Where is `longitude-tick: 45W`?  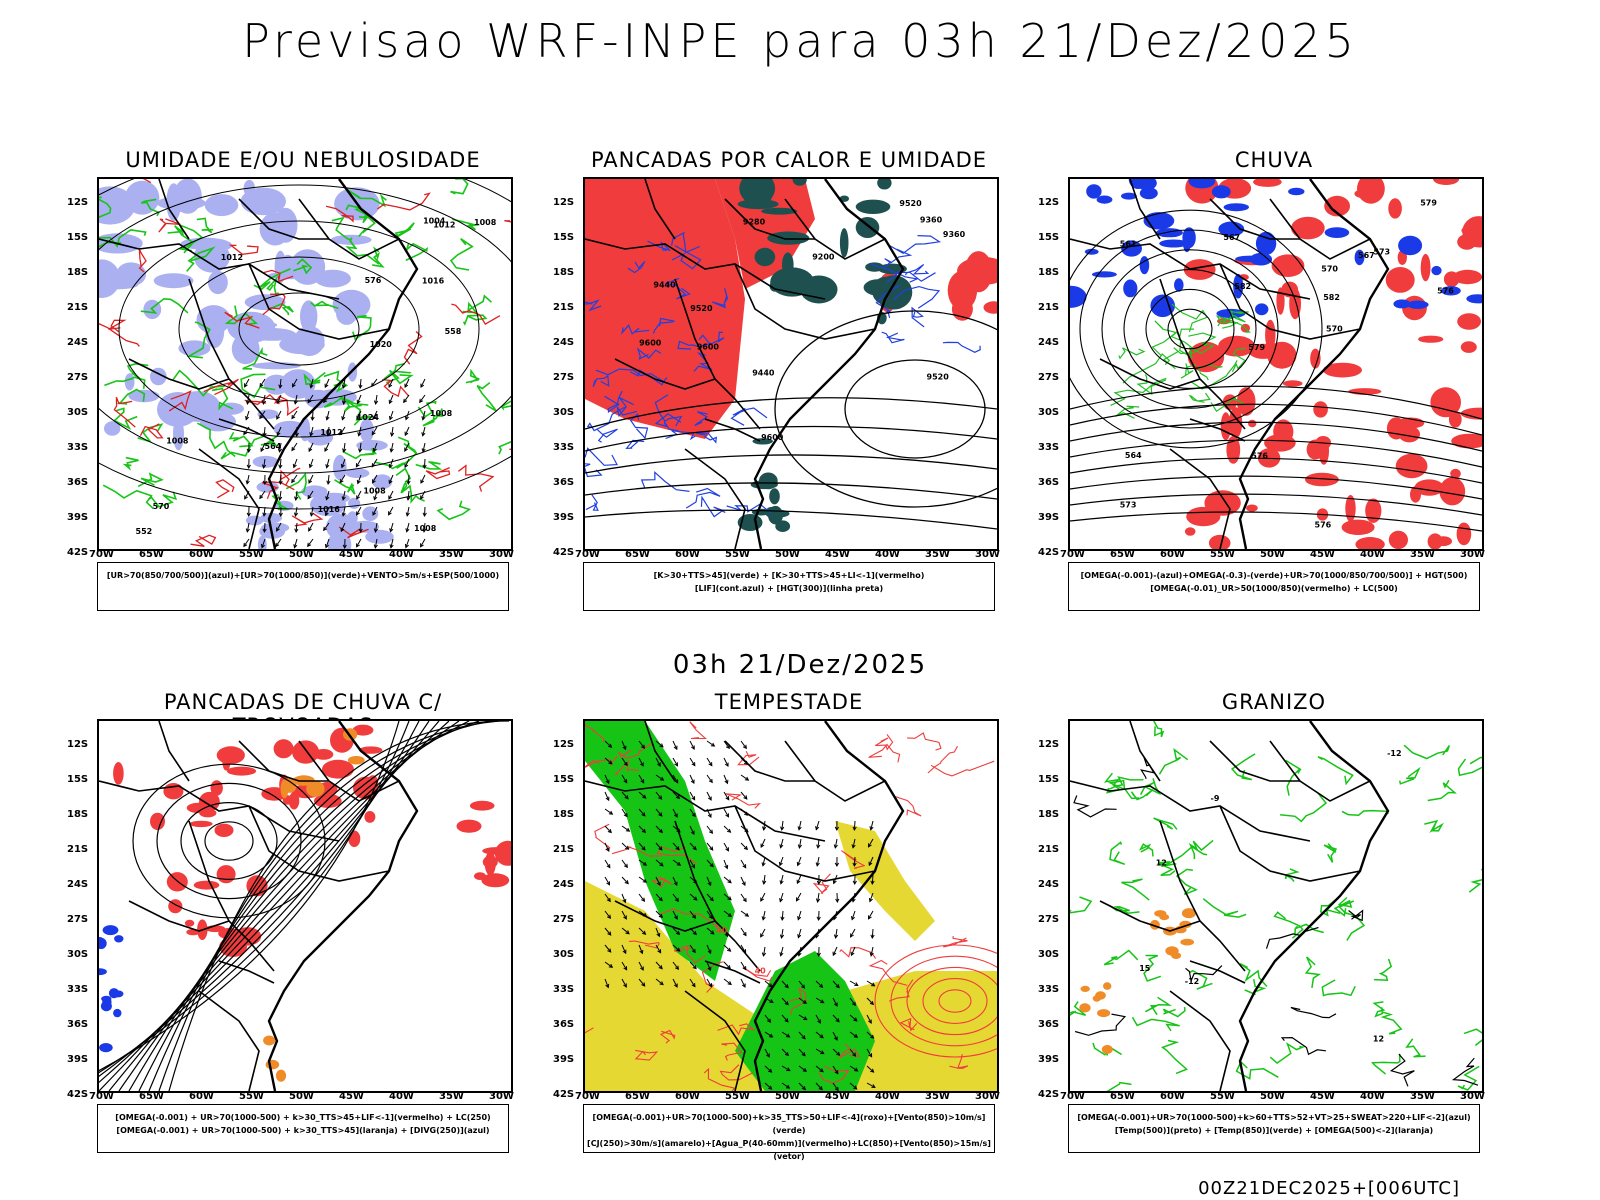 longitude-tick: 45W is located at coordinates (351, 1096).